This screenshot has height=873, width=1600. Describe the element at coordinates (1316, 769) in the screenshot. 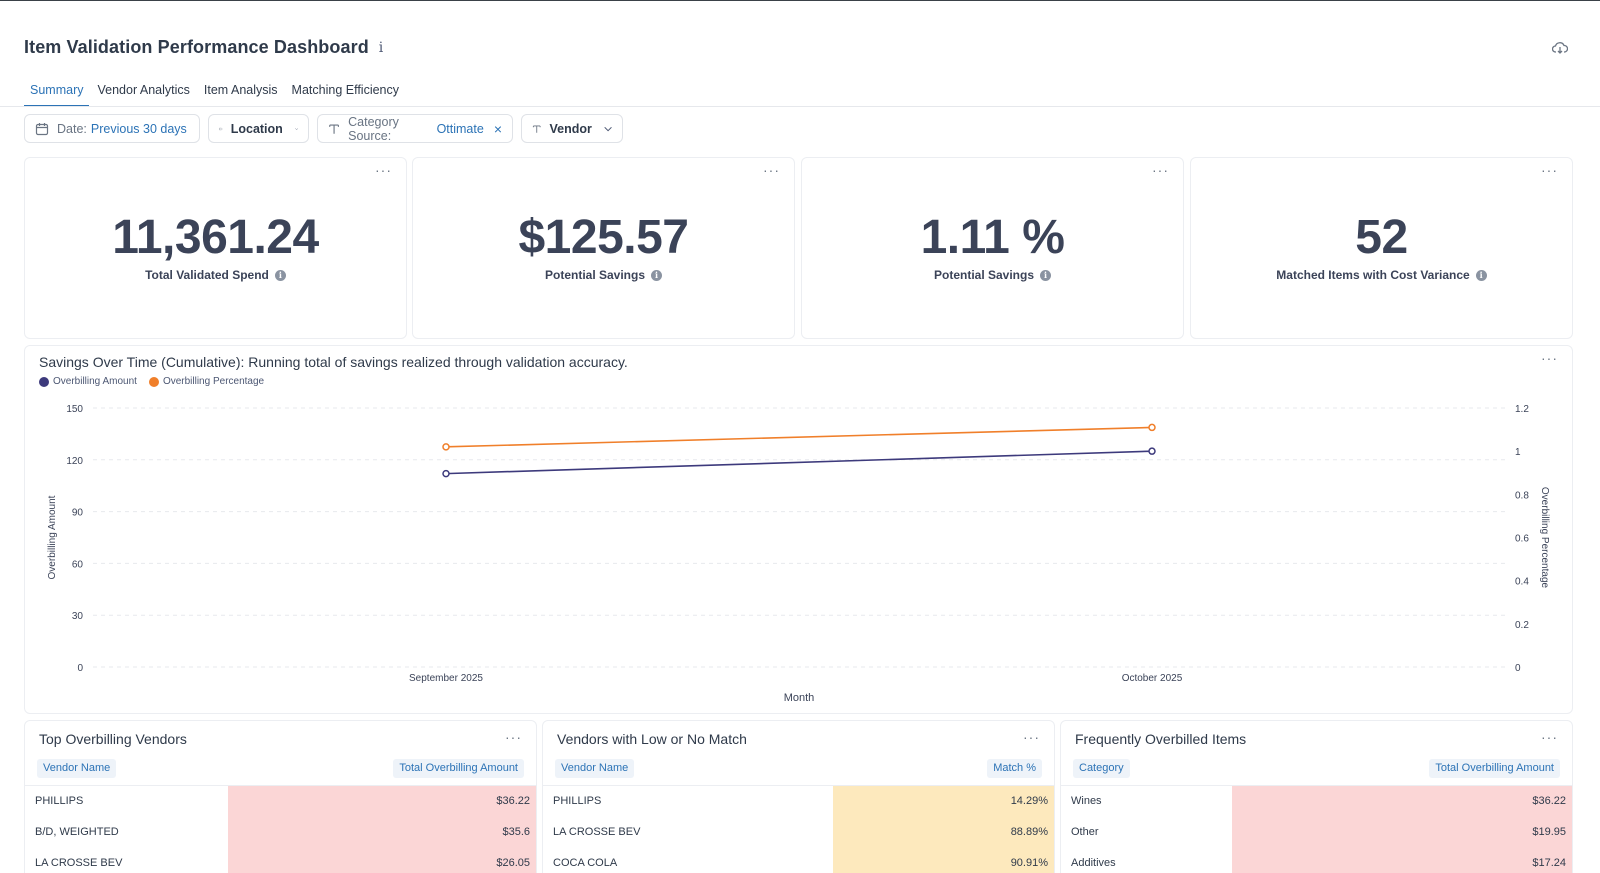

I see `table-header: Category Total Overbilling Amount` at that location.